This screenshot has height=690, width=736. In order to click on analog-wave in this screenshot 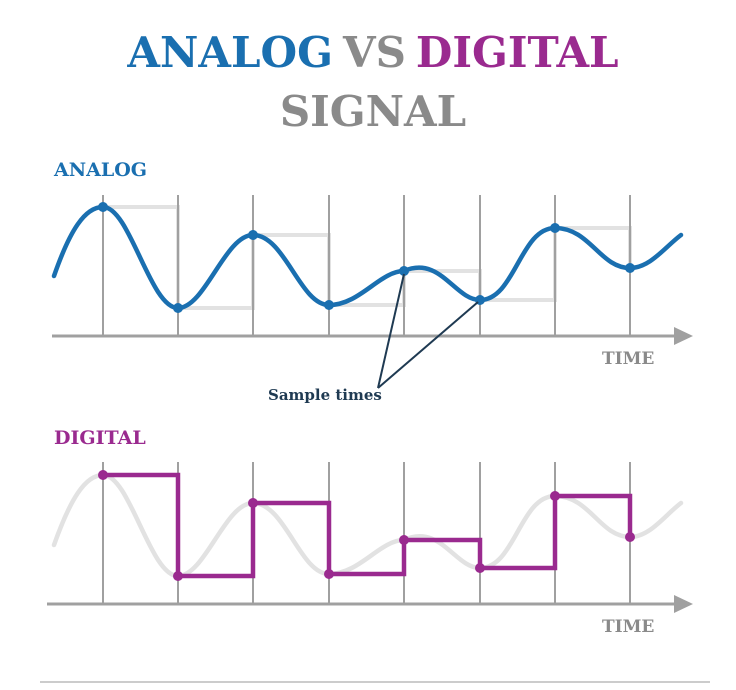, I will do `click(367, 257)`.